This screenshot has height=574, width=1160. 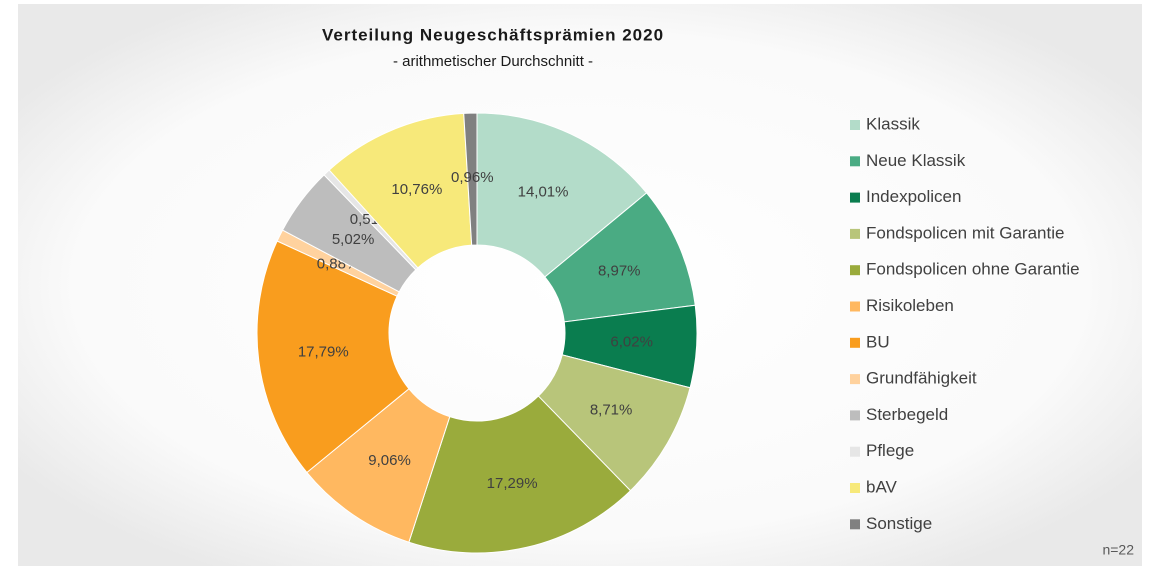 I want to click on chart-subtitle: - arithmetischer Durchschnitt -, so click(x=493, y=61).